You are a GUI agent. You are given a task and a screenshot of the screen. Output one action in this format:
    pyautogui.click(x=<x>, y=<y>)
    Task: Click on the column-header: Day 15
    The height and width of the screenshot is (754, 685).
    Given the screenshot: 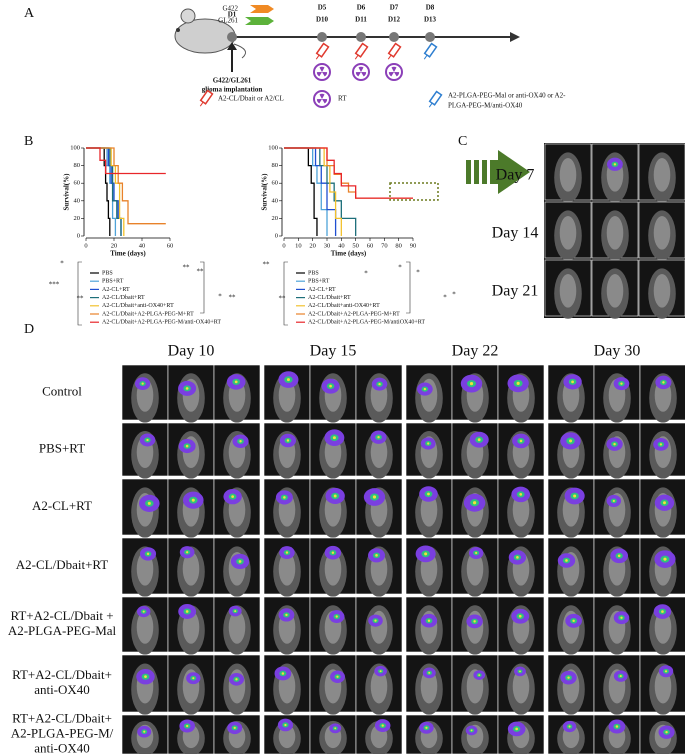 What is the action you would take?
    pyautogui.click(x=333, y=351)
    